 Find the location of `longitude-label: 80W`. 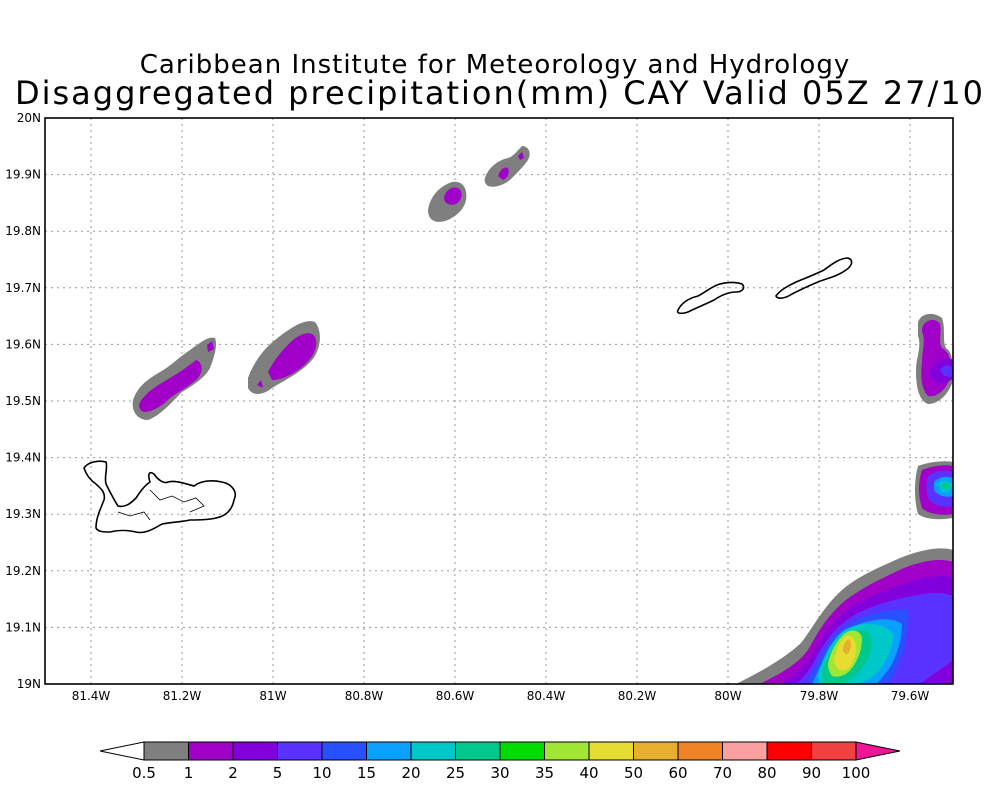

longitude-label: 80W is located at coordinates (727, 696).